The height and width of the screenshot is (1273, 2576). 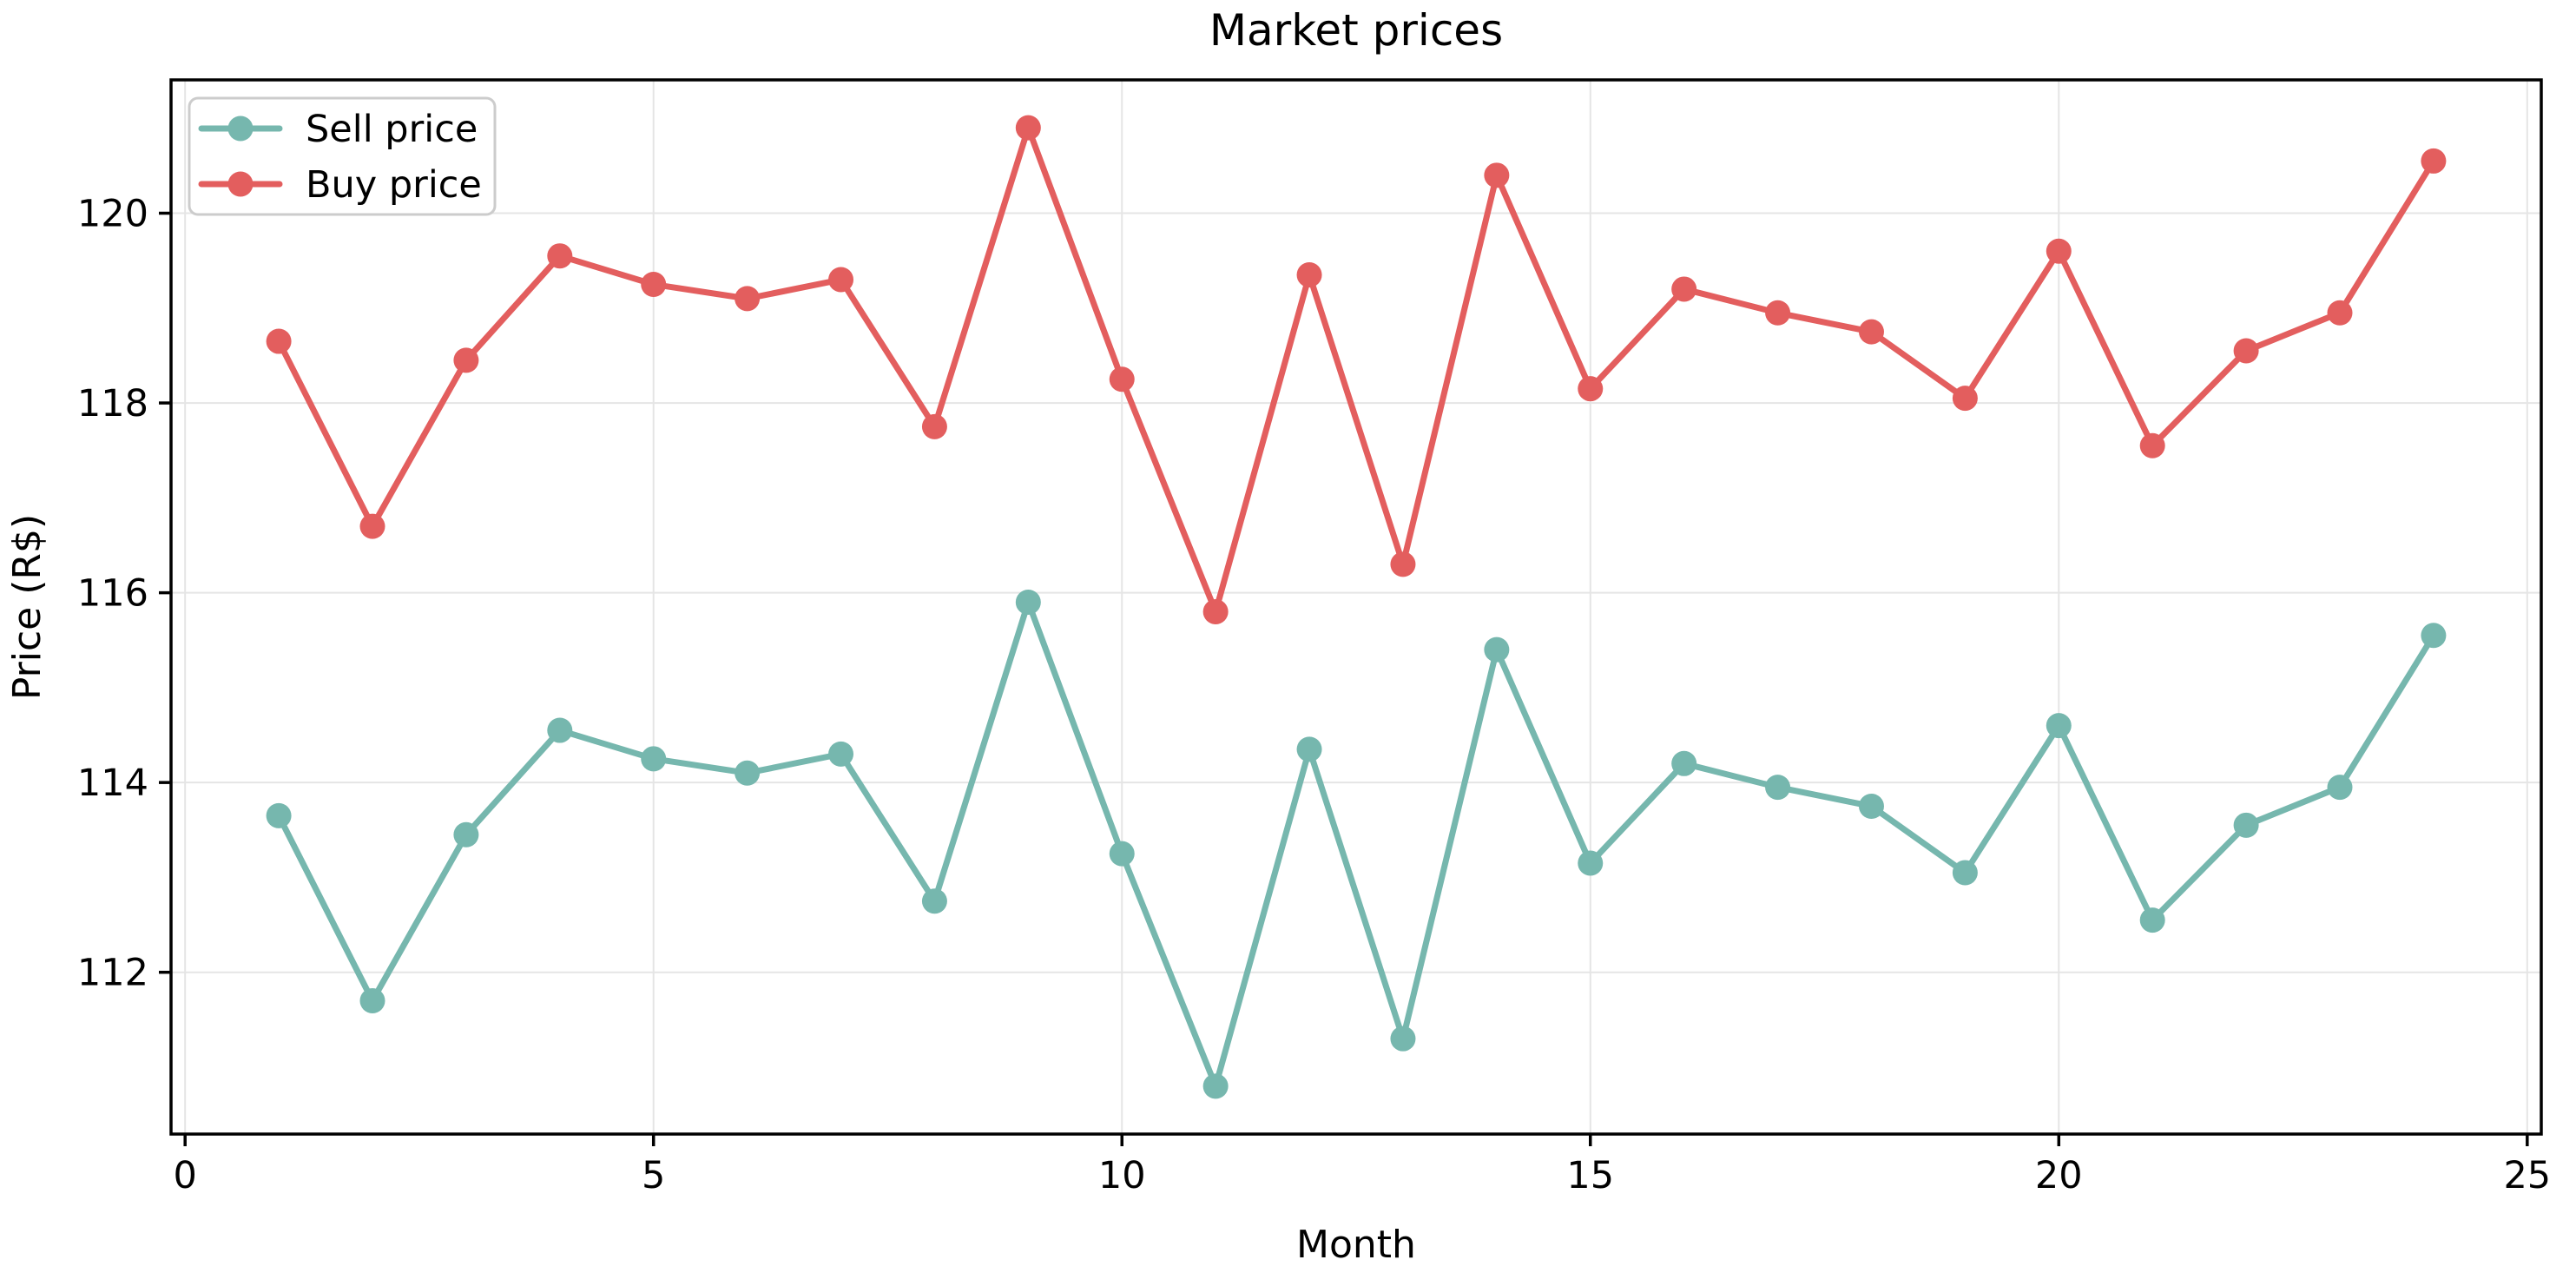 I want to click on legend-item-buy-price: Buy price, so click(x=340, y=185).